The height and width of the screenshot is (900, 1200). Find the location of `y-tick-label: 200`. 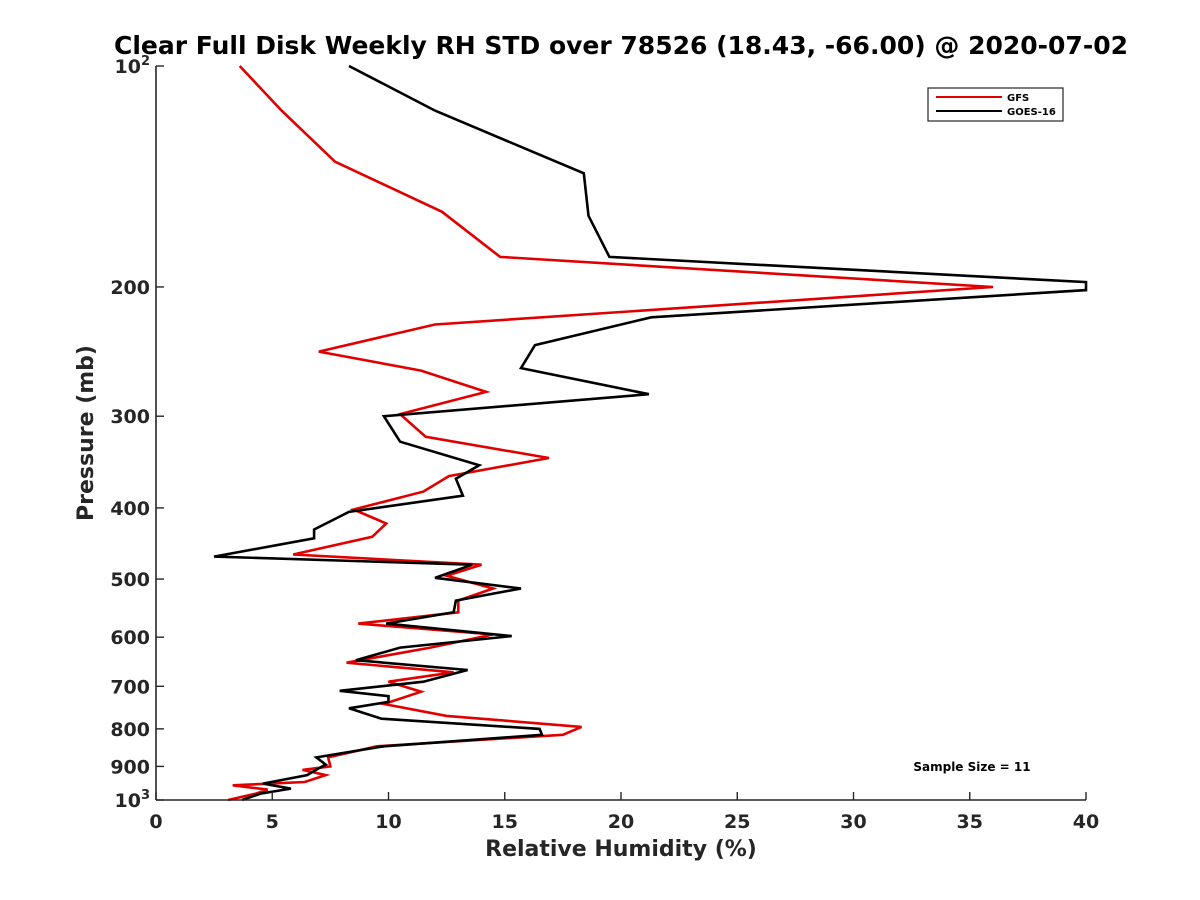

y-tick-label: 200 is located at coordinates (130, 288).